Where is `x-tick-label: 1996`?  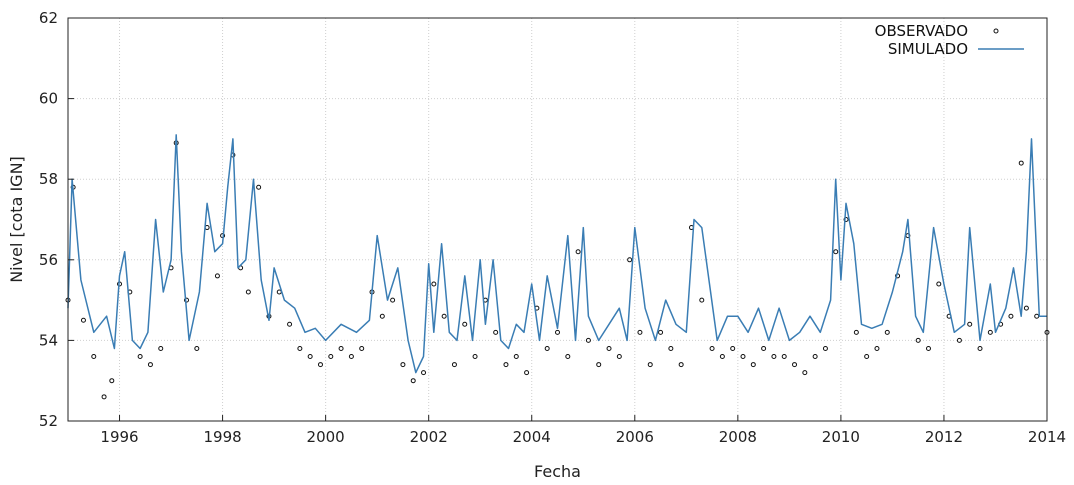
x-tick-label: 1996 is located at coordinates (119, 437).